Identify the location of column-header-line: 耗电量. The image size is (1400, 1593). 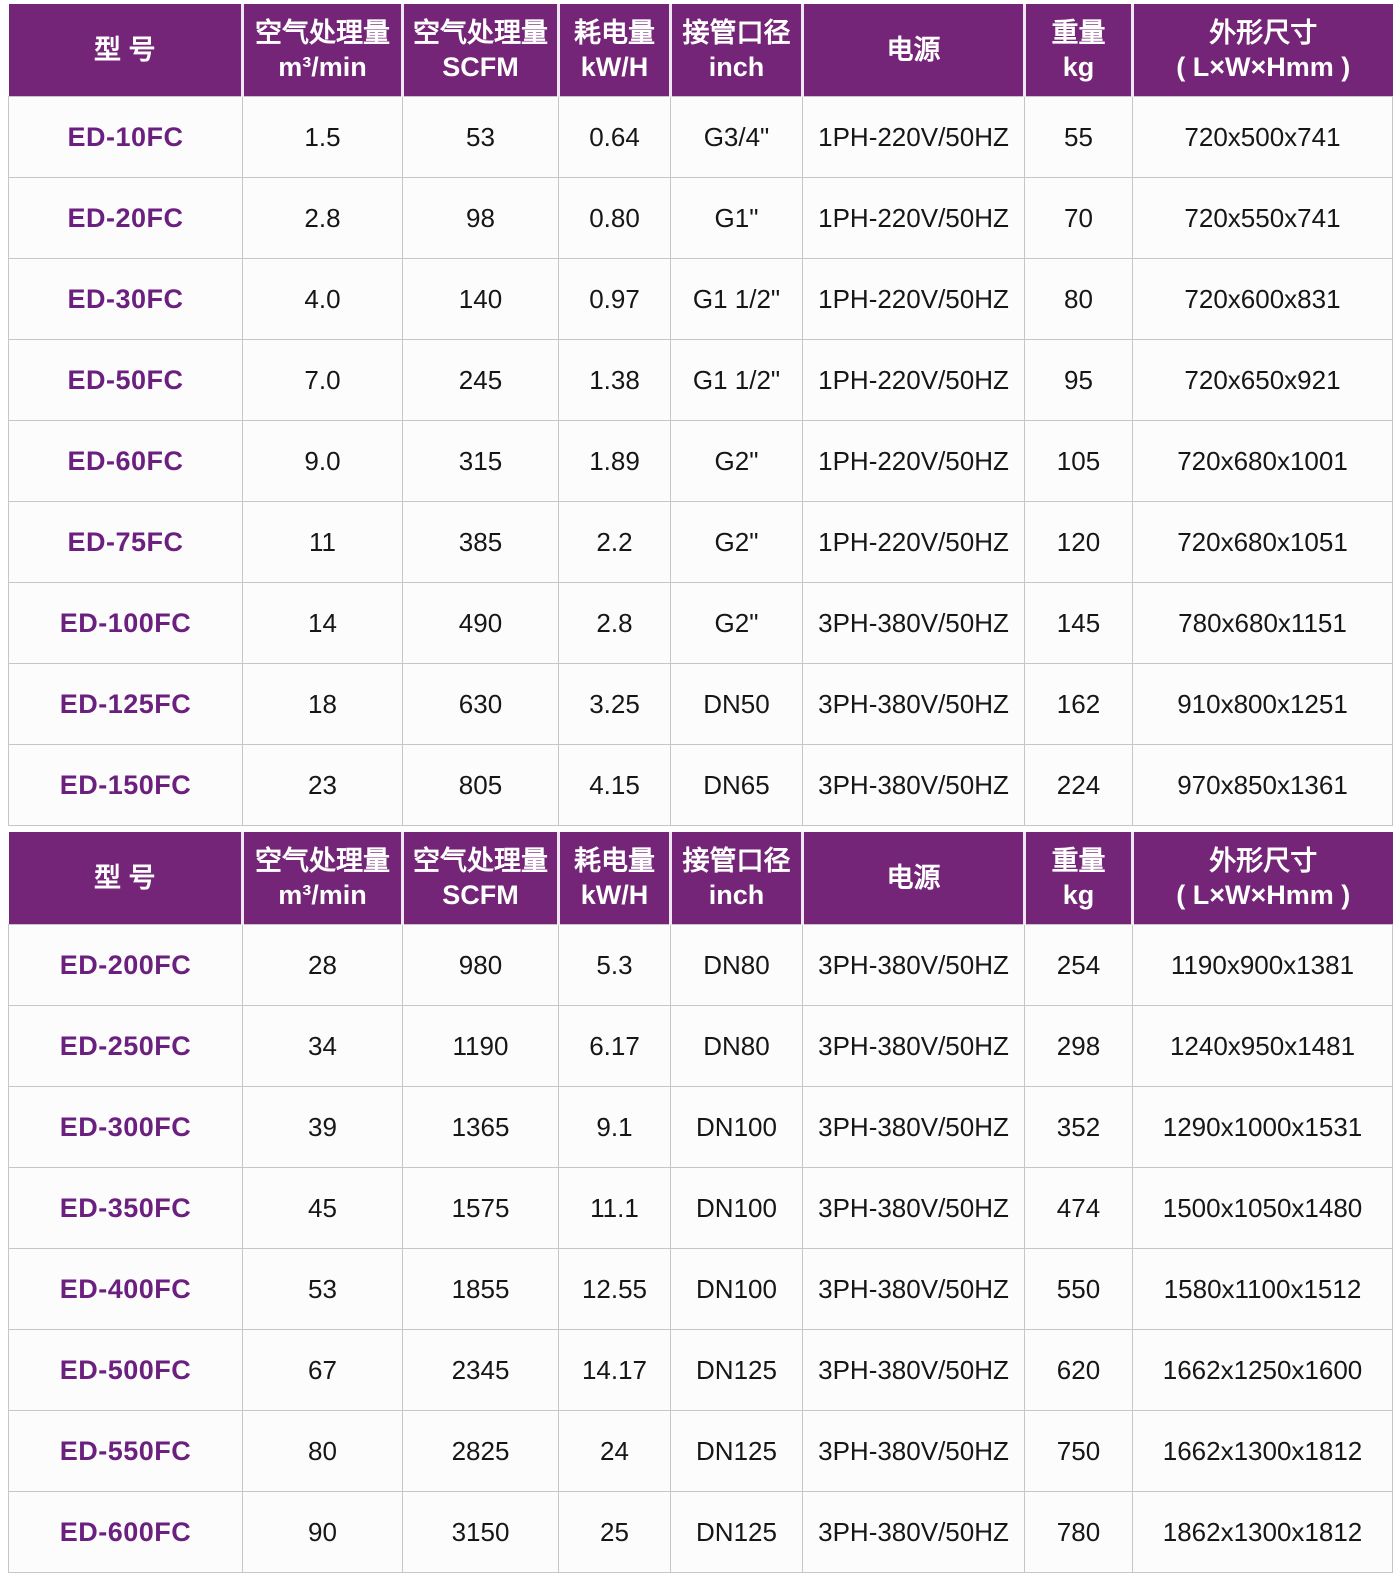
(614, 33).